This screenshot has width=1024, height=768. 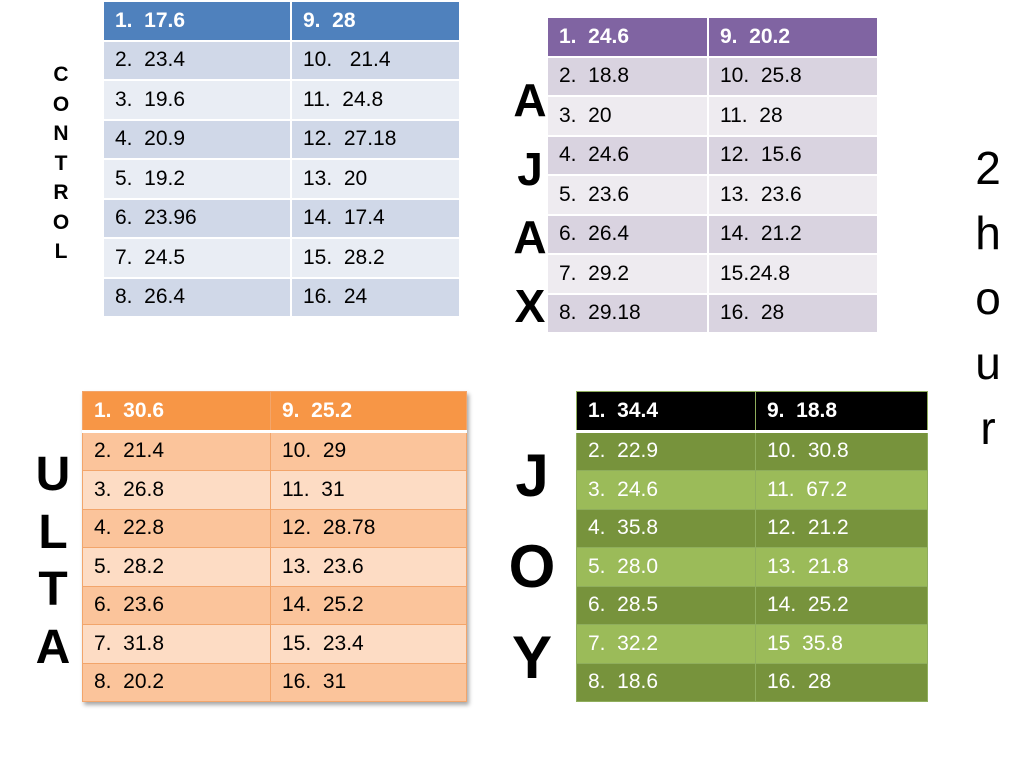 What do you see at coordinates (627, 313) in the screenshot?
I see `table-cell: 8. 29.18` at bounding box center [627, 313].